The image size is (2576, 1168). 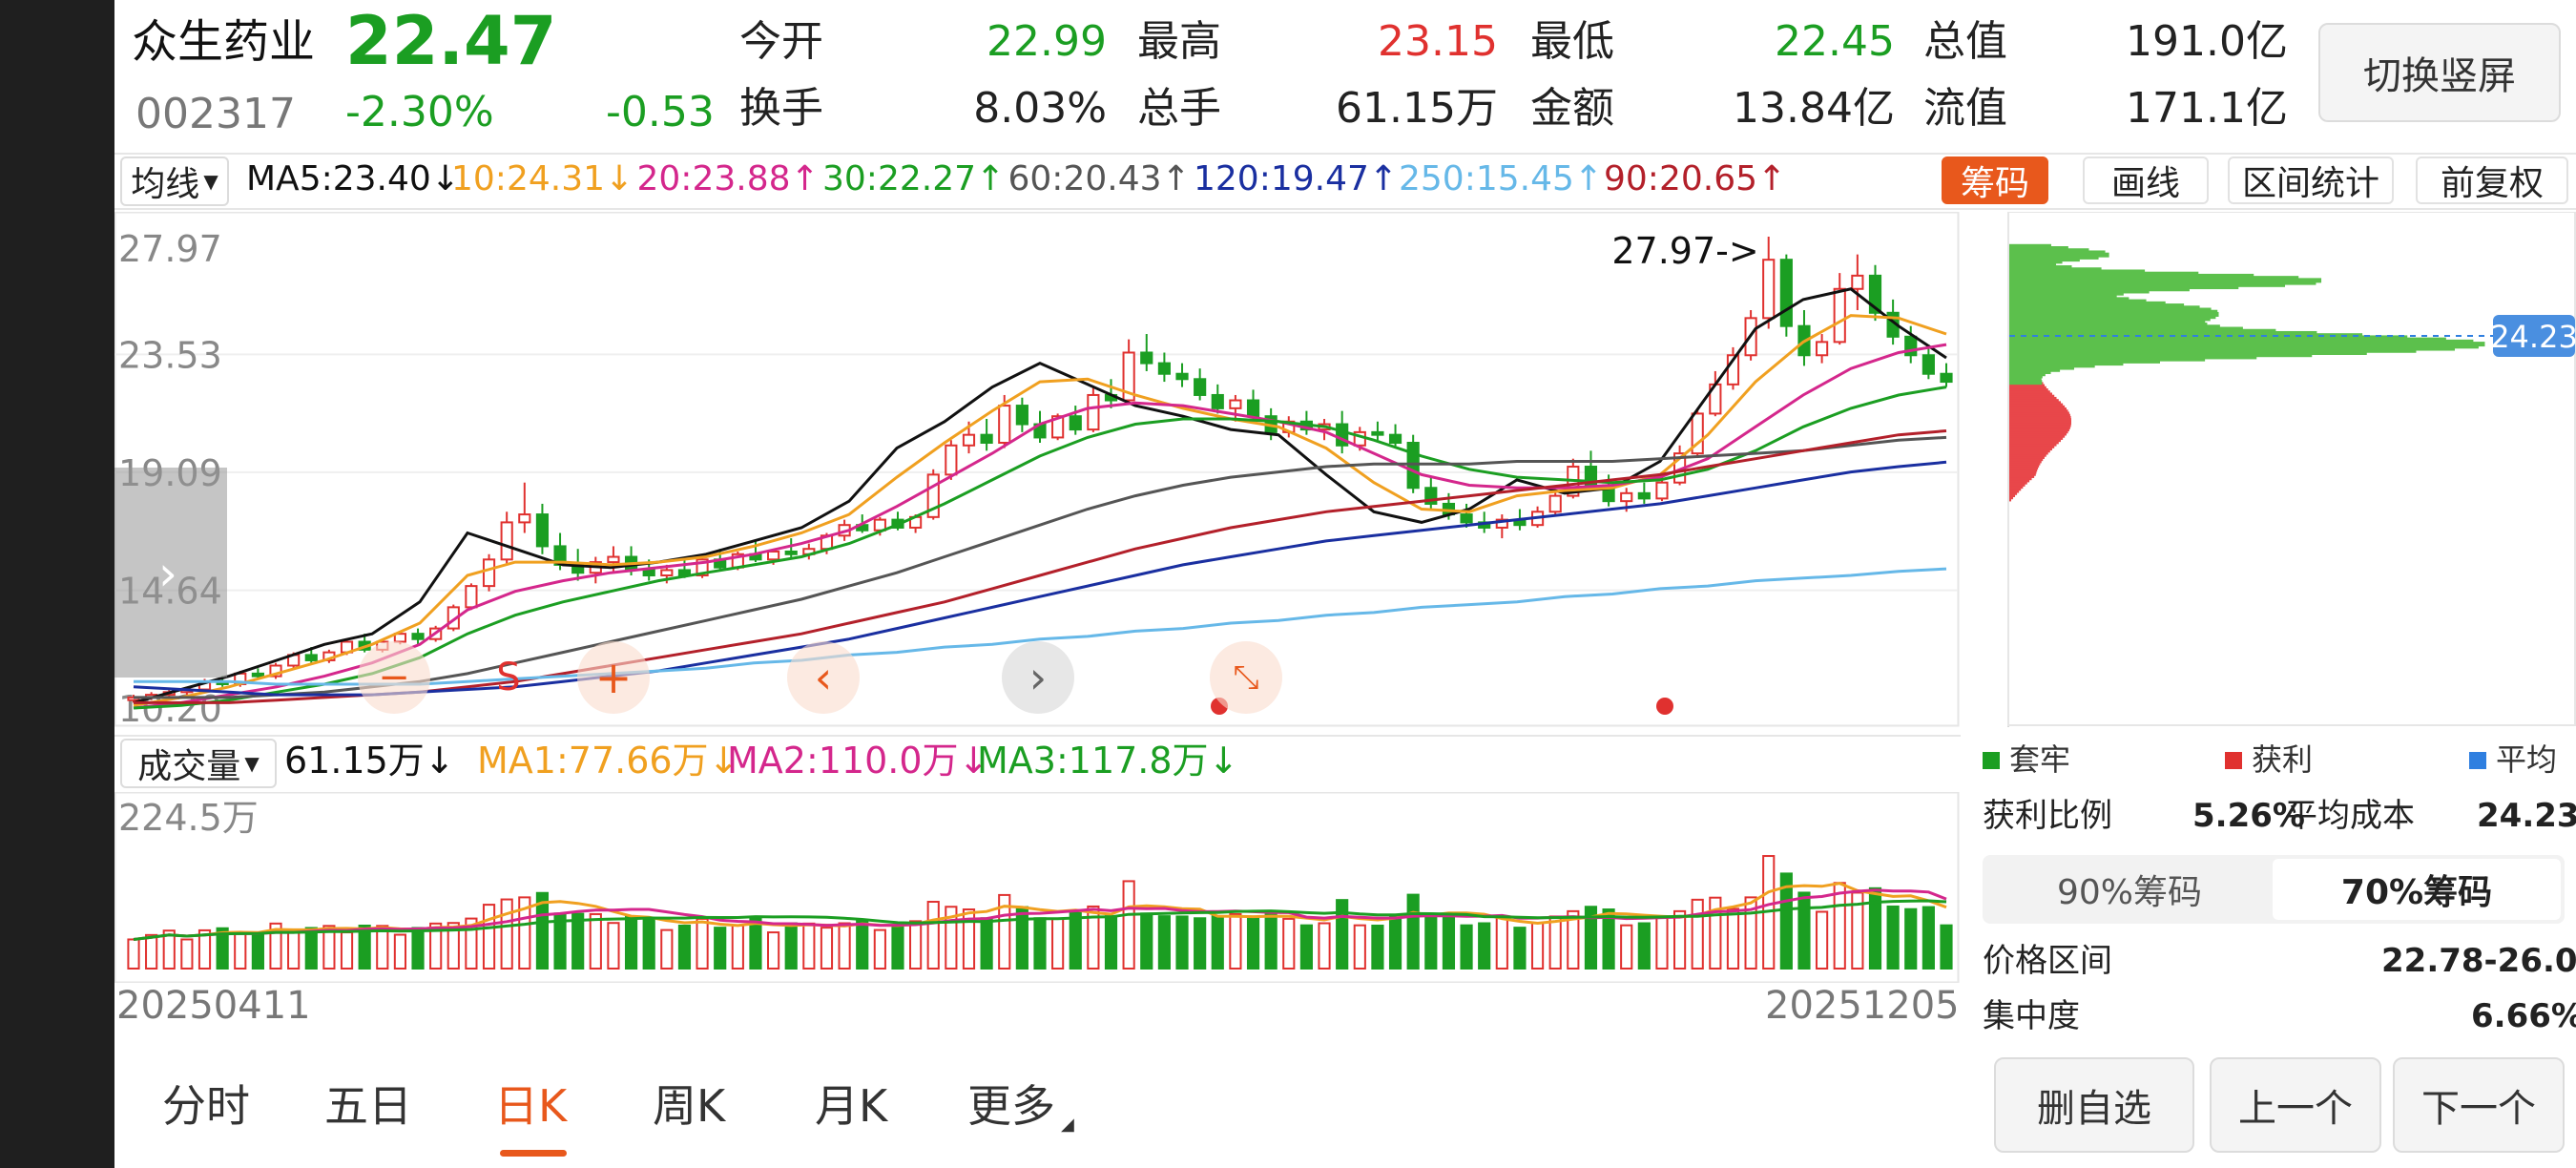 What do you see at coordinates (2291, 469) in the screenshot?
I see `chip-distribution-chart: 24.23` at bounding box center [2291, 469].